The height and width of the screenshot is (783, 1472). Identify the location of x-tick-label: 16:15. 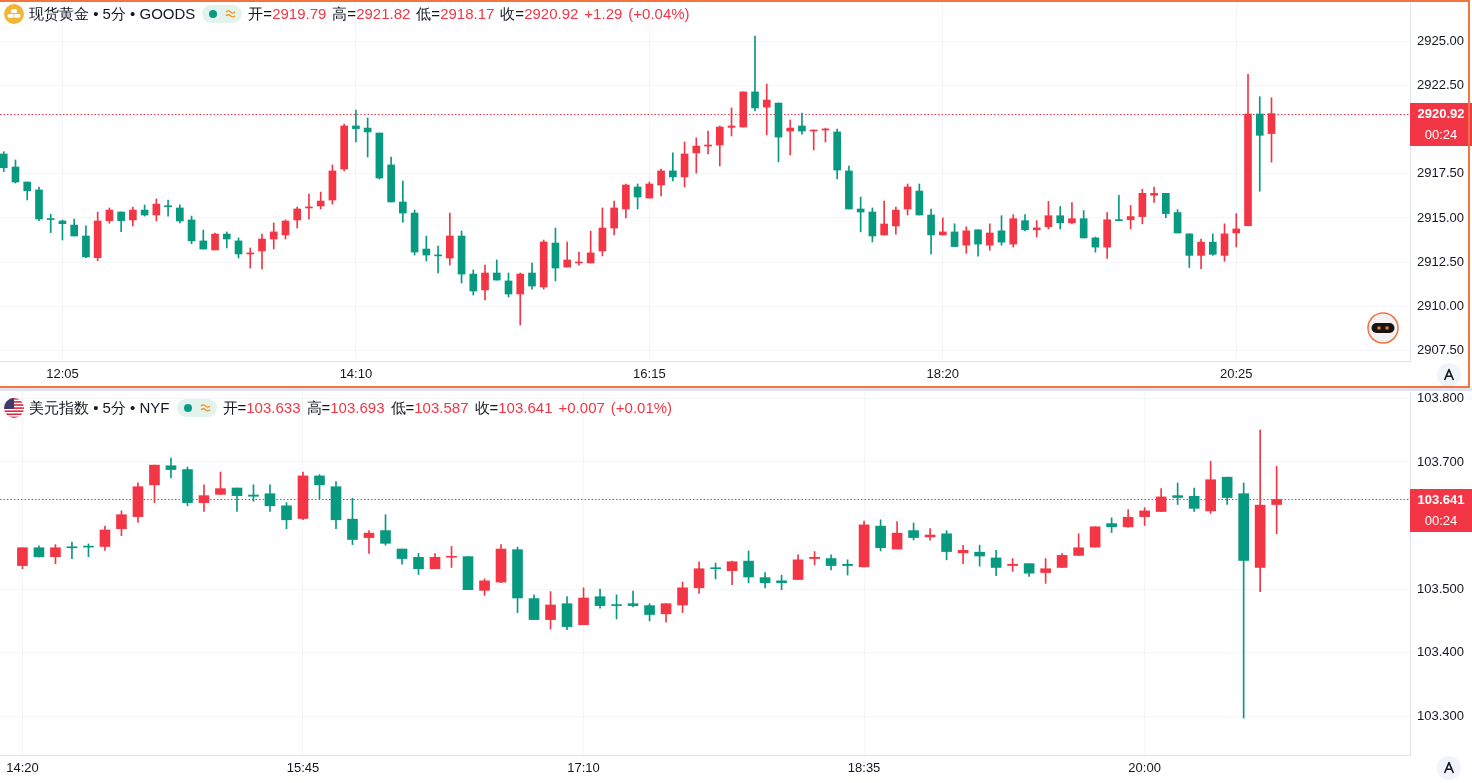
(649, 374).